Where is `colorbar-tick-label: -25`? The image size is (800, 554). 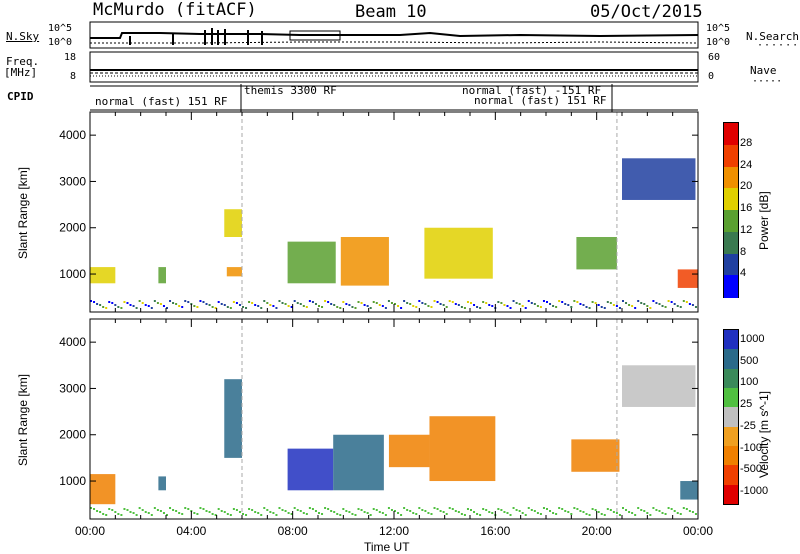 colorbar-tick-label: -25 is located at coordinates (748, 425).